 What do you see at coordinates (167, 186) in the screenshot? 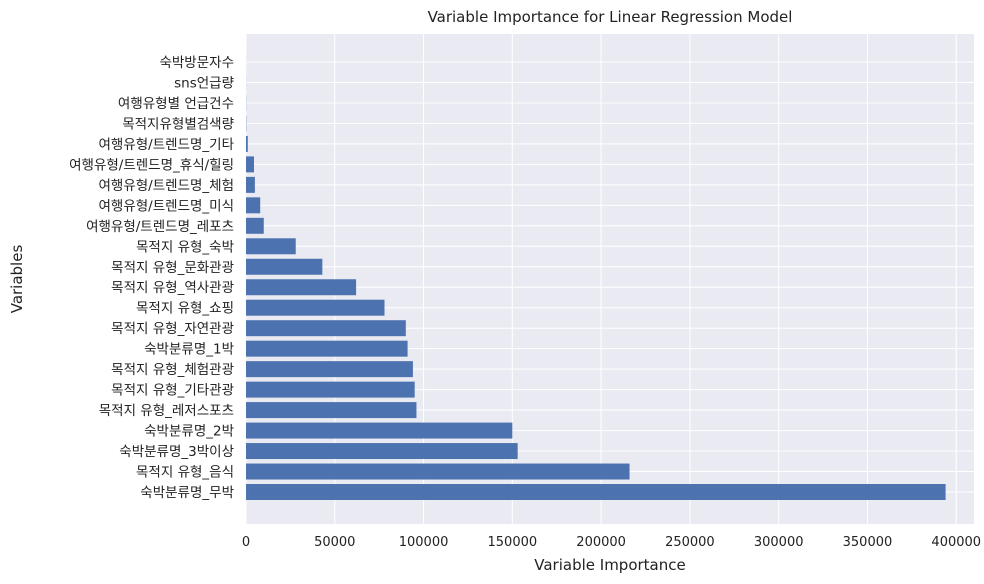
I see `y-tick-label: 여행유형/트렌드명_체험` at bounding box center [167, 186].